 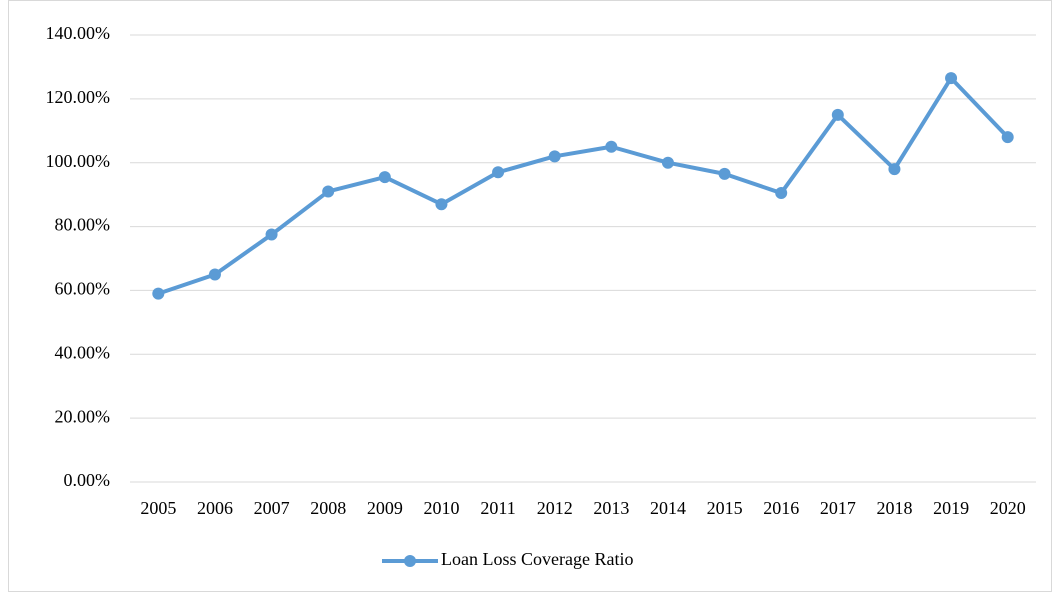 What do you see at coordinates (83, 225) in the screenshot?
I see `y-tick-label: 80.00%` at bounding box center [83, 225].